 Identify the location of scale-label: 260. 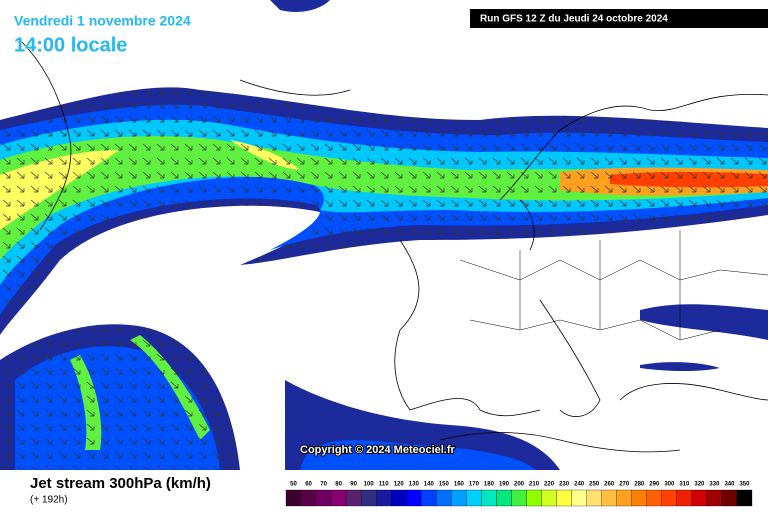
(609, 485).